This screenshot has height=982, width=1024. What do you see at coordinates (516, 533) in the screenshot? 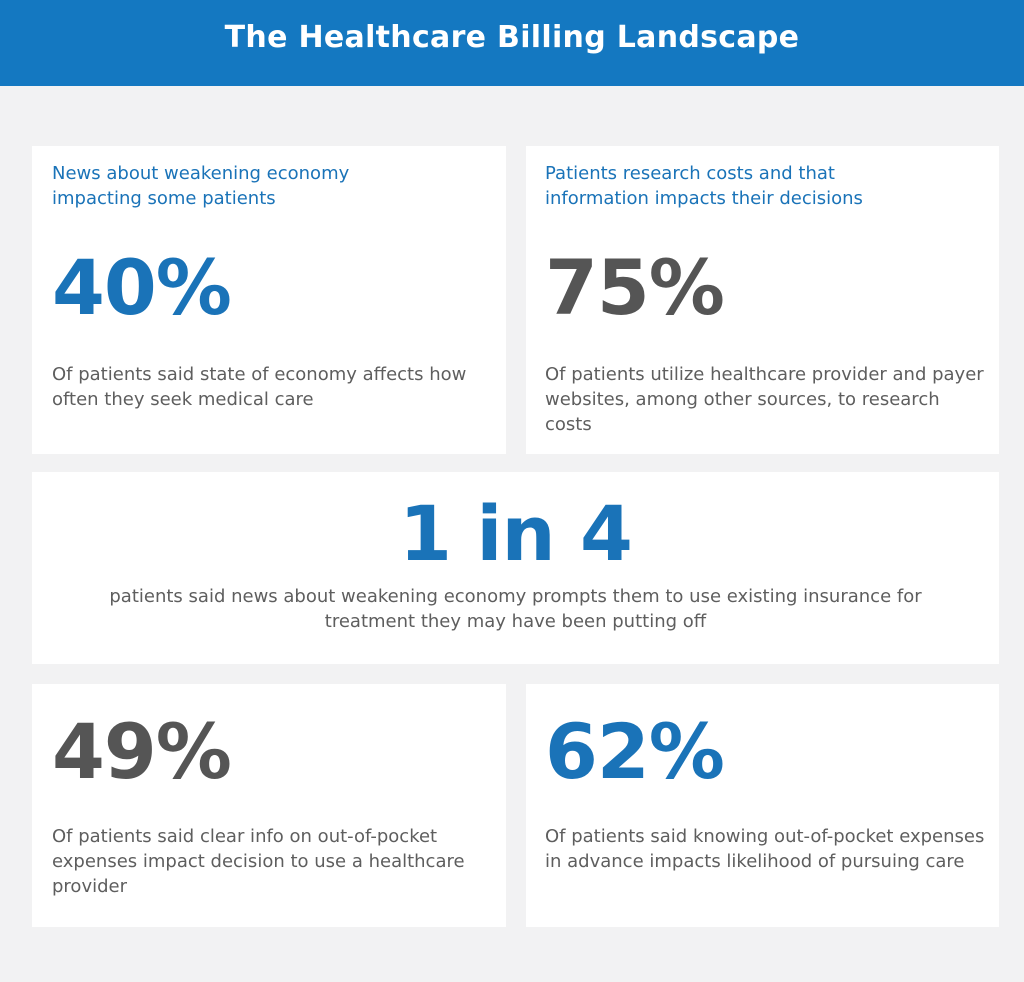
I see `stat-value: 1 in 4` at bounding box center [516, 533].